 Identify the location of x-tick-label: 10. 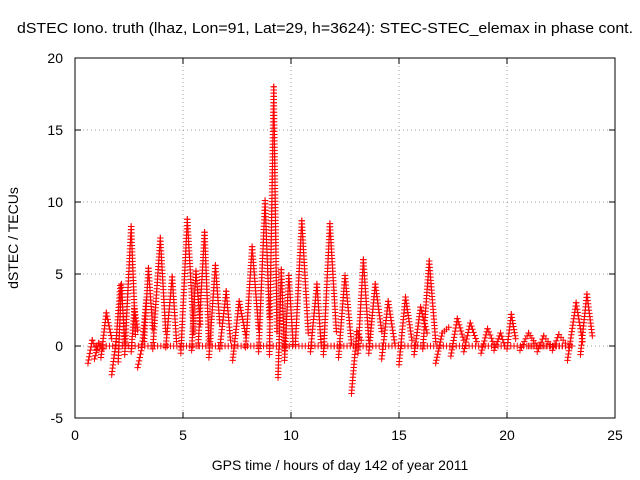
(291, 435).